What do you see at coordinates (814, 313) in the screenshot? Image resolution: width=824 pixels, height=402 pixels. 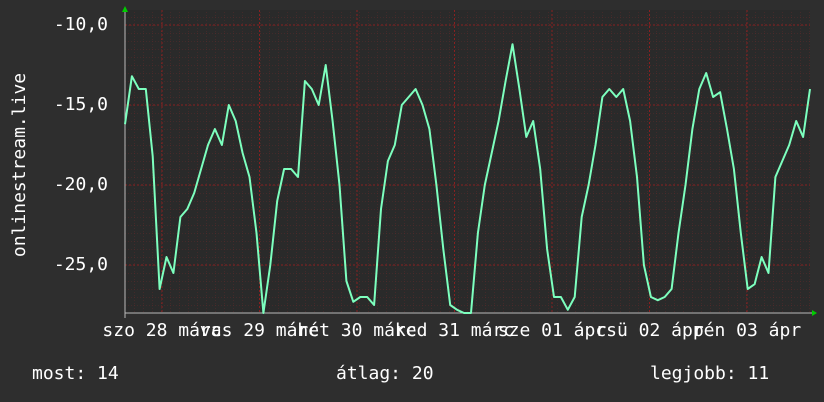 I see `x-arrow` at bounding box center [814, 313].